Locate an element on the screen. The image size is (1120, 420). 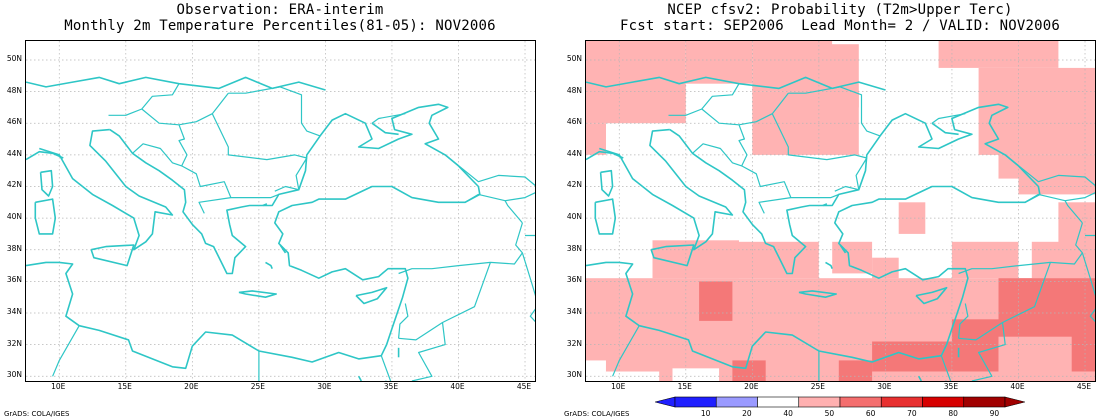
forecast-title: NCEP cfsv2: Probability (T2m>Upper Terc) is located at coordinates (840, 10).